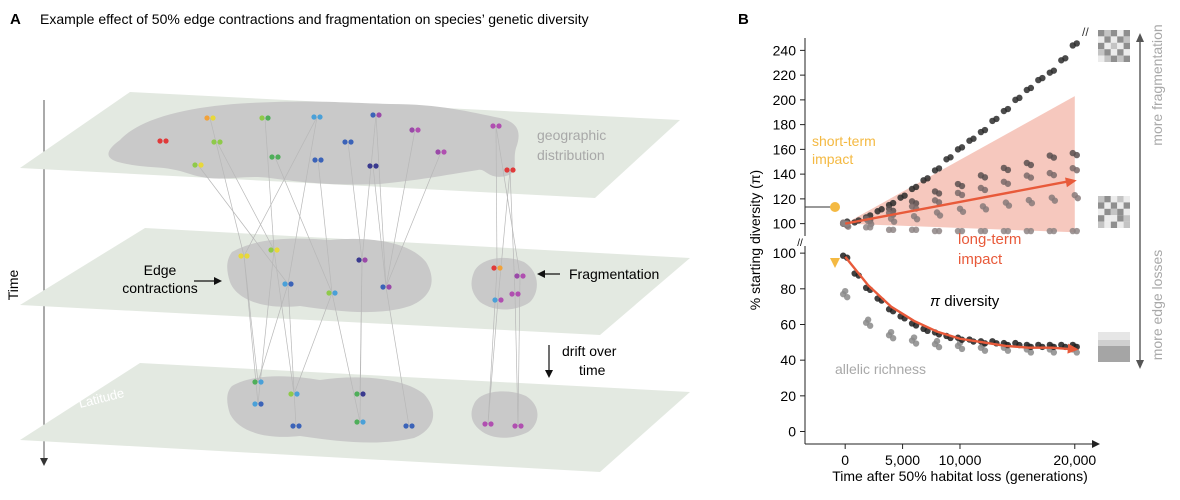 The height and width of the screenshot is (500, 1180). Describe the element at coordinates (970, 301) in the screenshot. I see `pi-word: diversity` at that location.